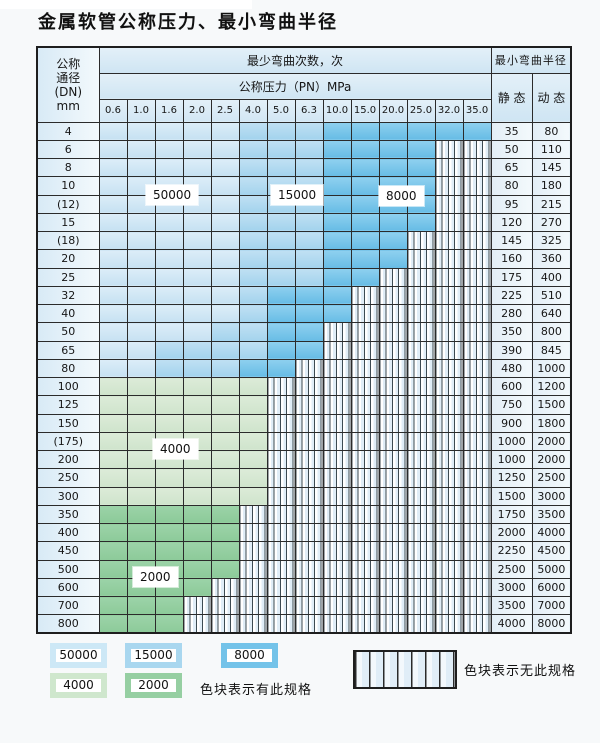 The image size is (600, 743). I want to click on static-radius-cell: 480, so click(511, 368).